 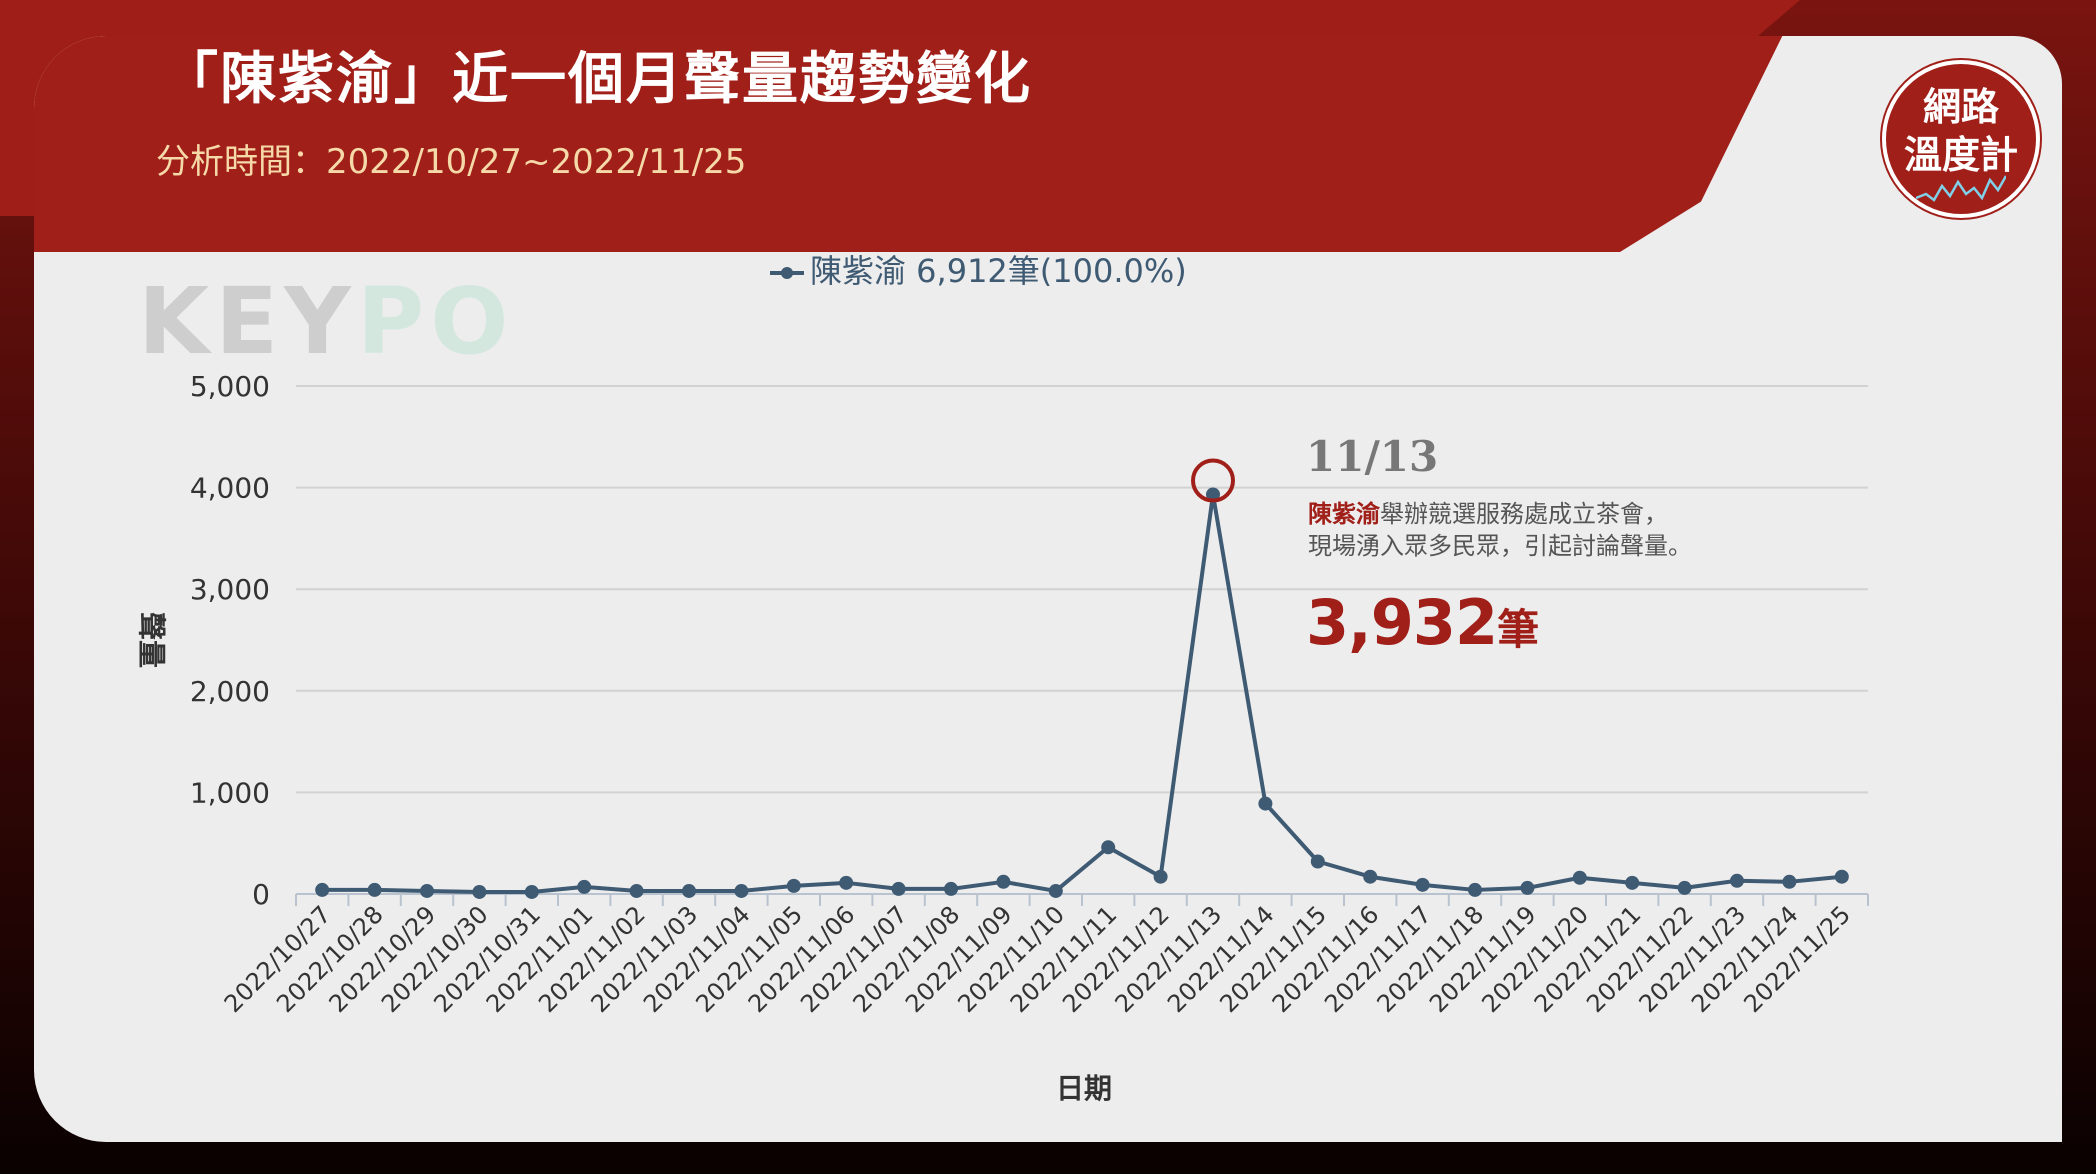 I want to click on annotation-date: 11/13, so click(x=1372, y=456).